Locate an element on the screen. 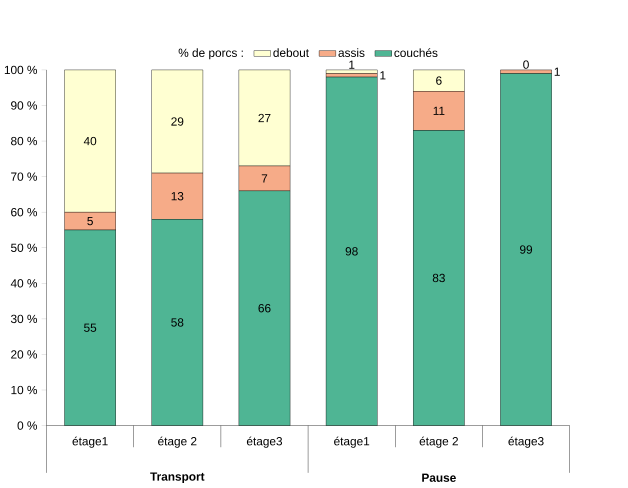  text: Pause is located at coordinates (439, 478).